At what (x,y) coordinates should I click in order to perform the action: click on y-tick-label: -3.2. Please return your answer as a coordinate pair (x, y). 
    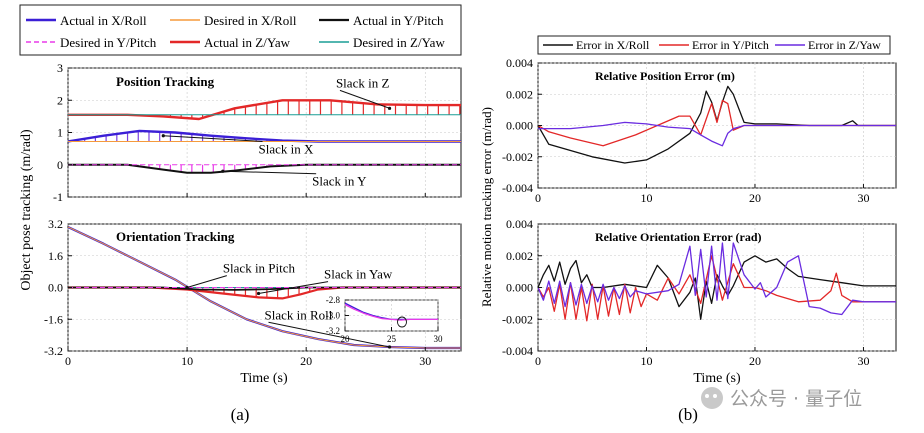
    Looking at the image, I should click on (333, 331).